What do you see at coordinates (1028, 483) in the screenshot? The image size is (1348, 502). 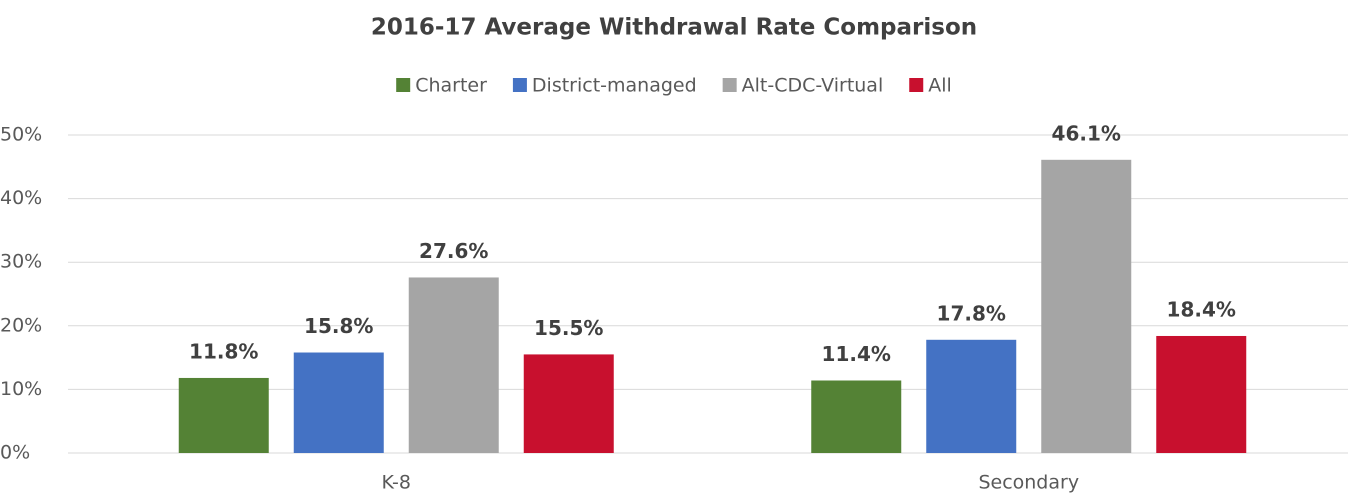 I see `x-tick-label: Secondary` at bounding box center [1028, 483].